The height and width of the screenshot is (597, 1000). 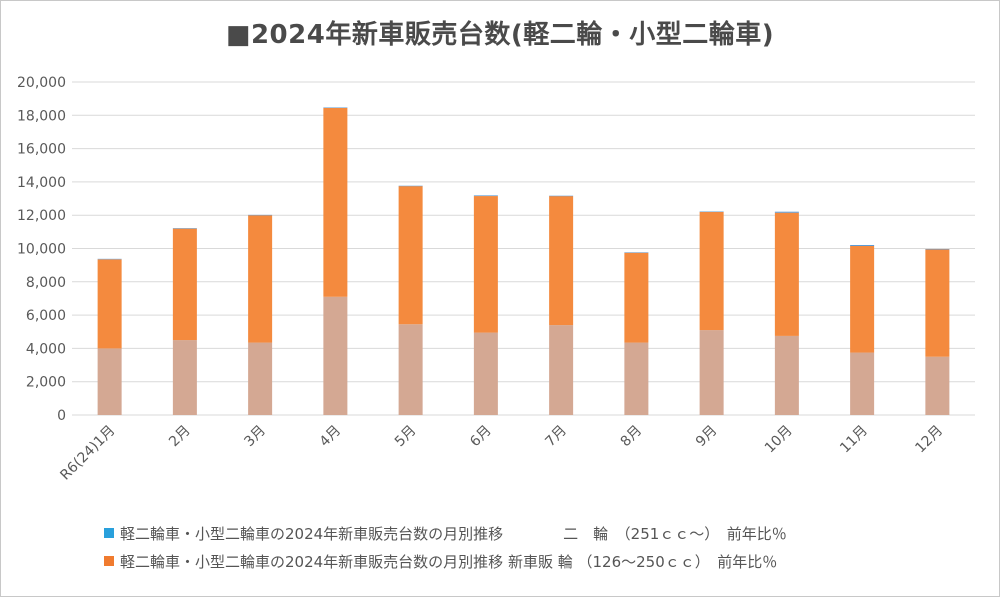 What do you see at coordinates (41, 150) in the screenshot?
I see `y-tick-label: 16,000` at bounding box center [41, 150].